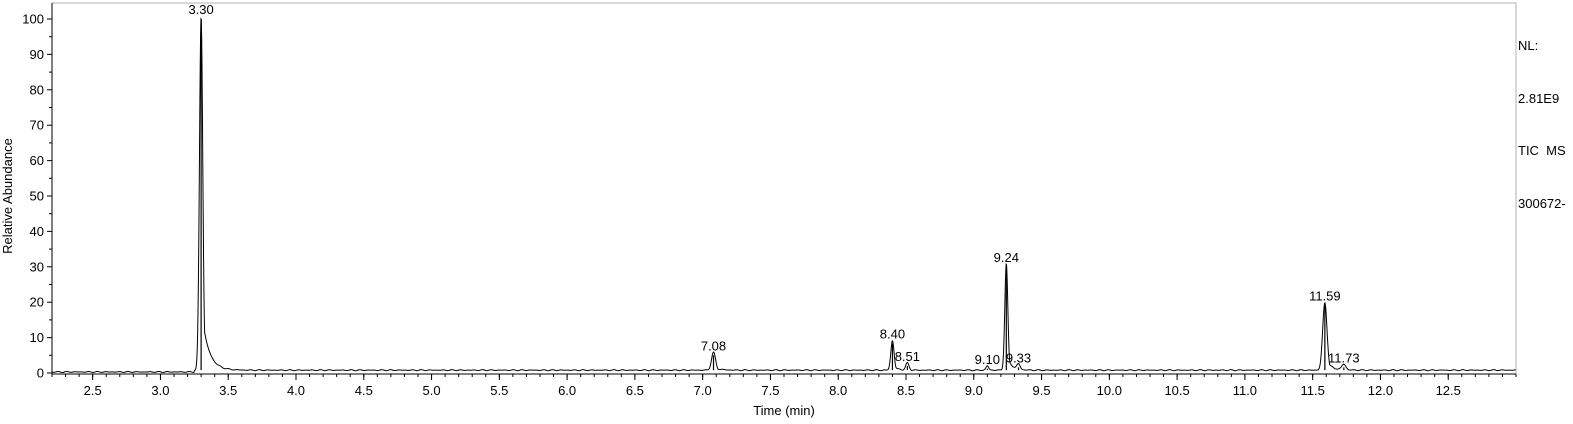  What do you see at coordinates (93, 390) in the screenshot?
I see `x-tick-label: 2.5` at bounding box center [93, 390].